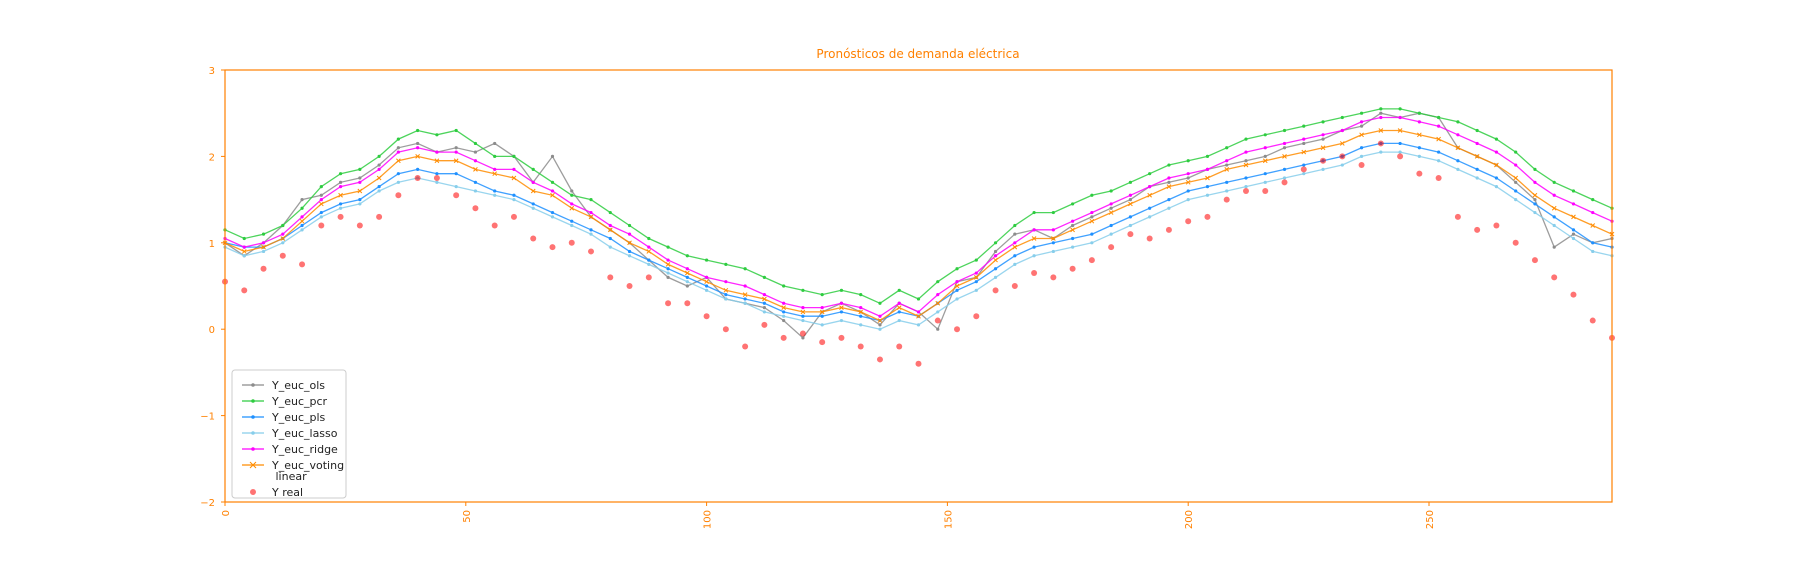  I want to click on legend-item-pls: Y_euc_pls, so click(284, 417).